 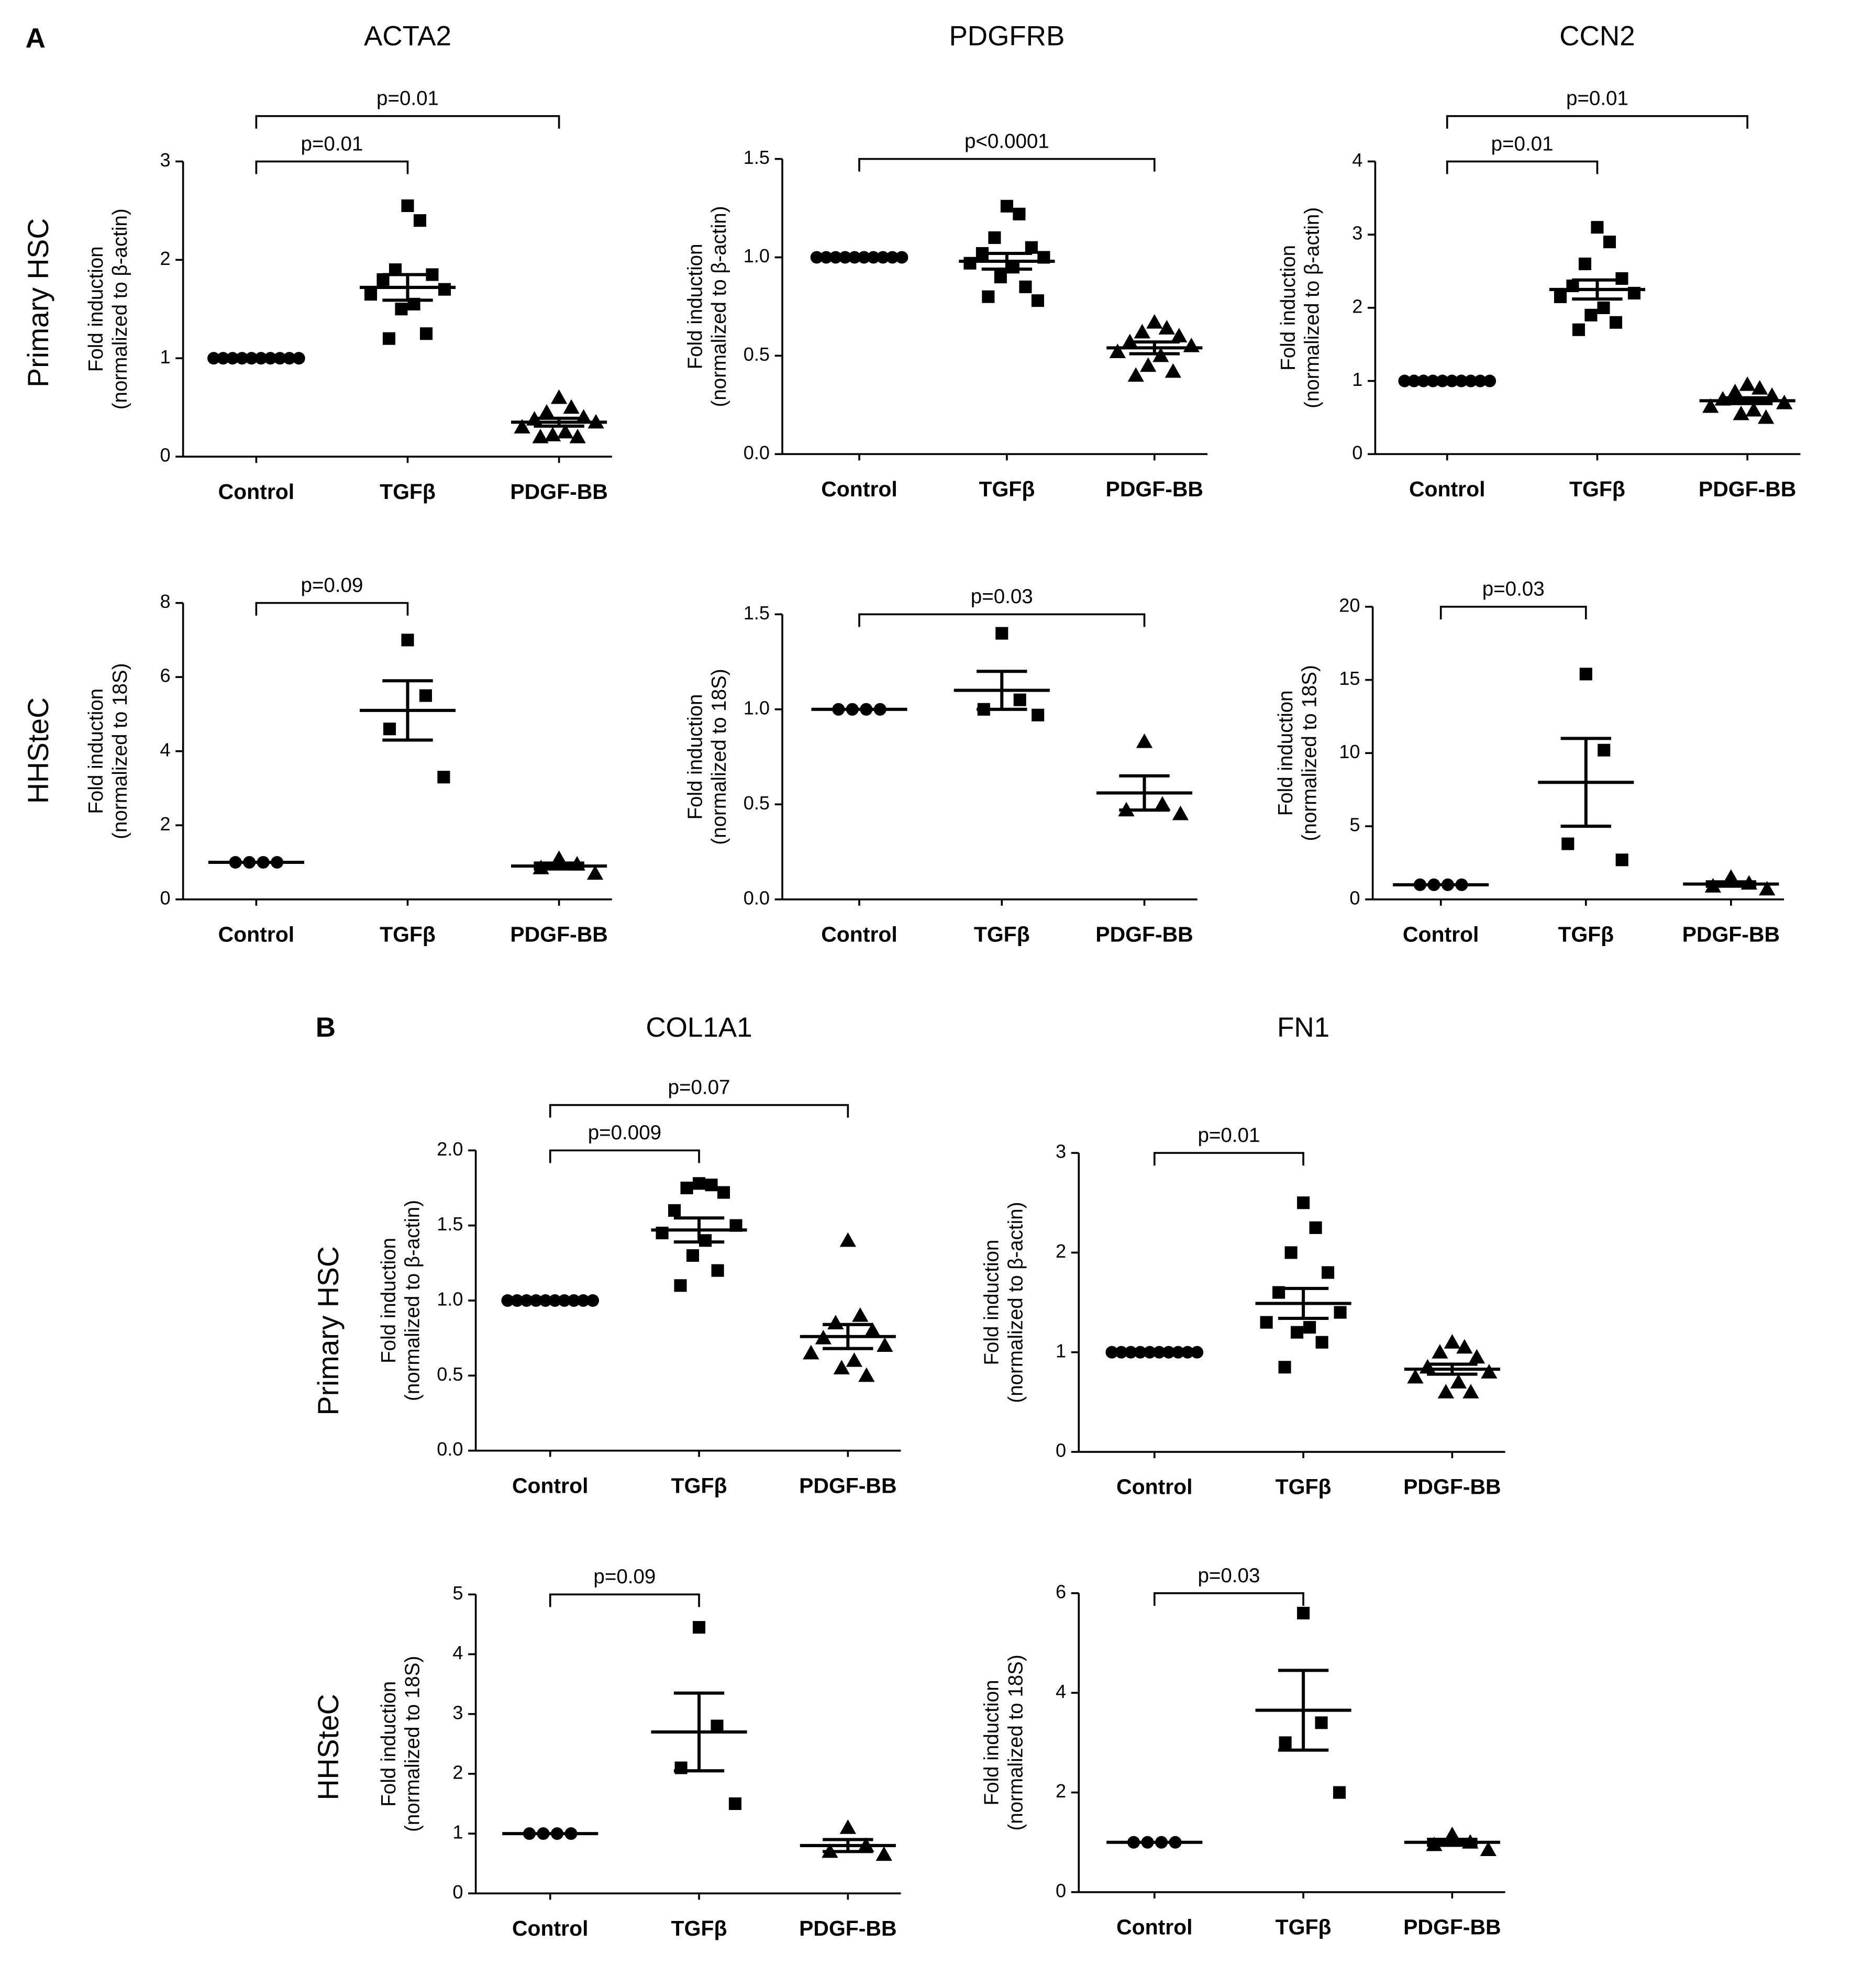 What do you see at coordinates (1522, 143) in the screenshot?
I see `p-value: p=0.01` at bounding box center [1522, 143].